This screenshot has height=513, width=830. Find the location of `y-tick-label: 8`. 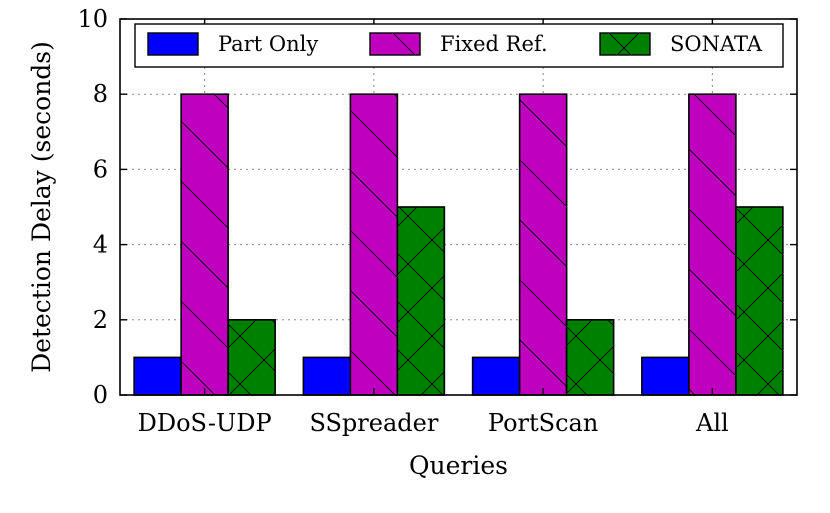

y-tick-label: 8 is located at coordinates (100, 94).